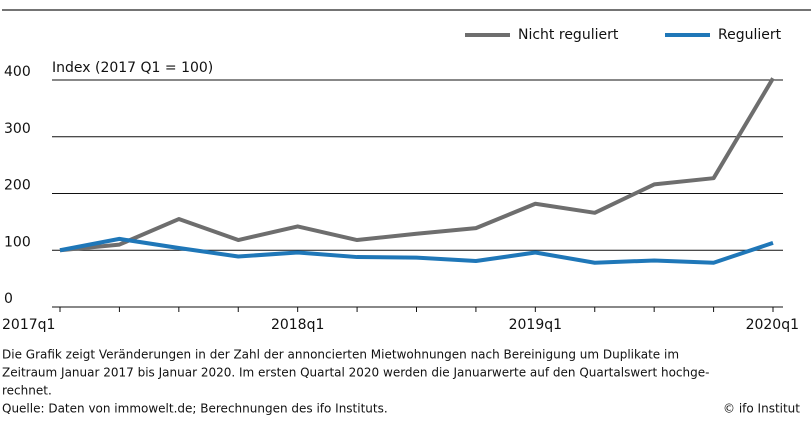  Describe the element at coordinates (132, 68) in the screenshot. I see `y-axis-label: Index (2017 Q1 = 100)` at that location.